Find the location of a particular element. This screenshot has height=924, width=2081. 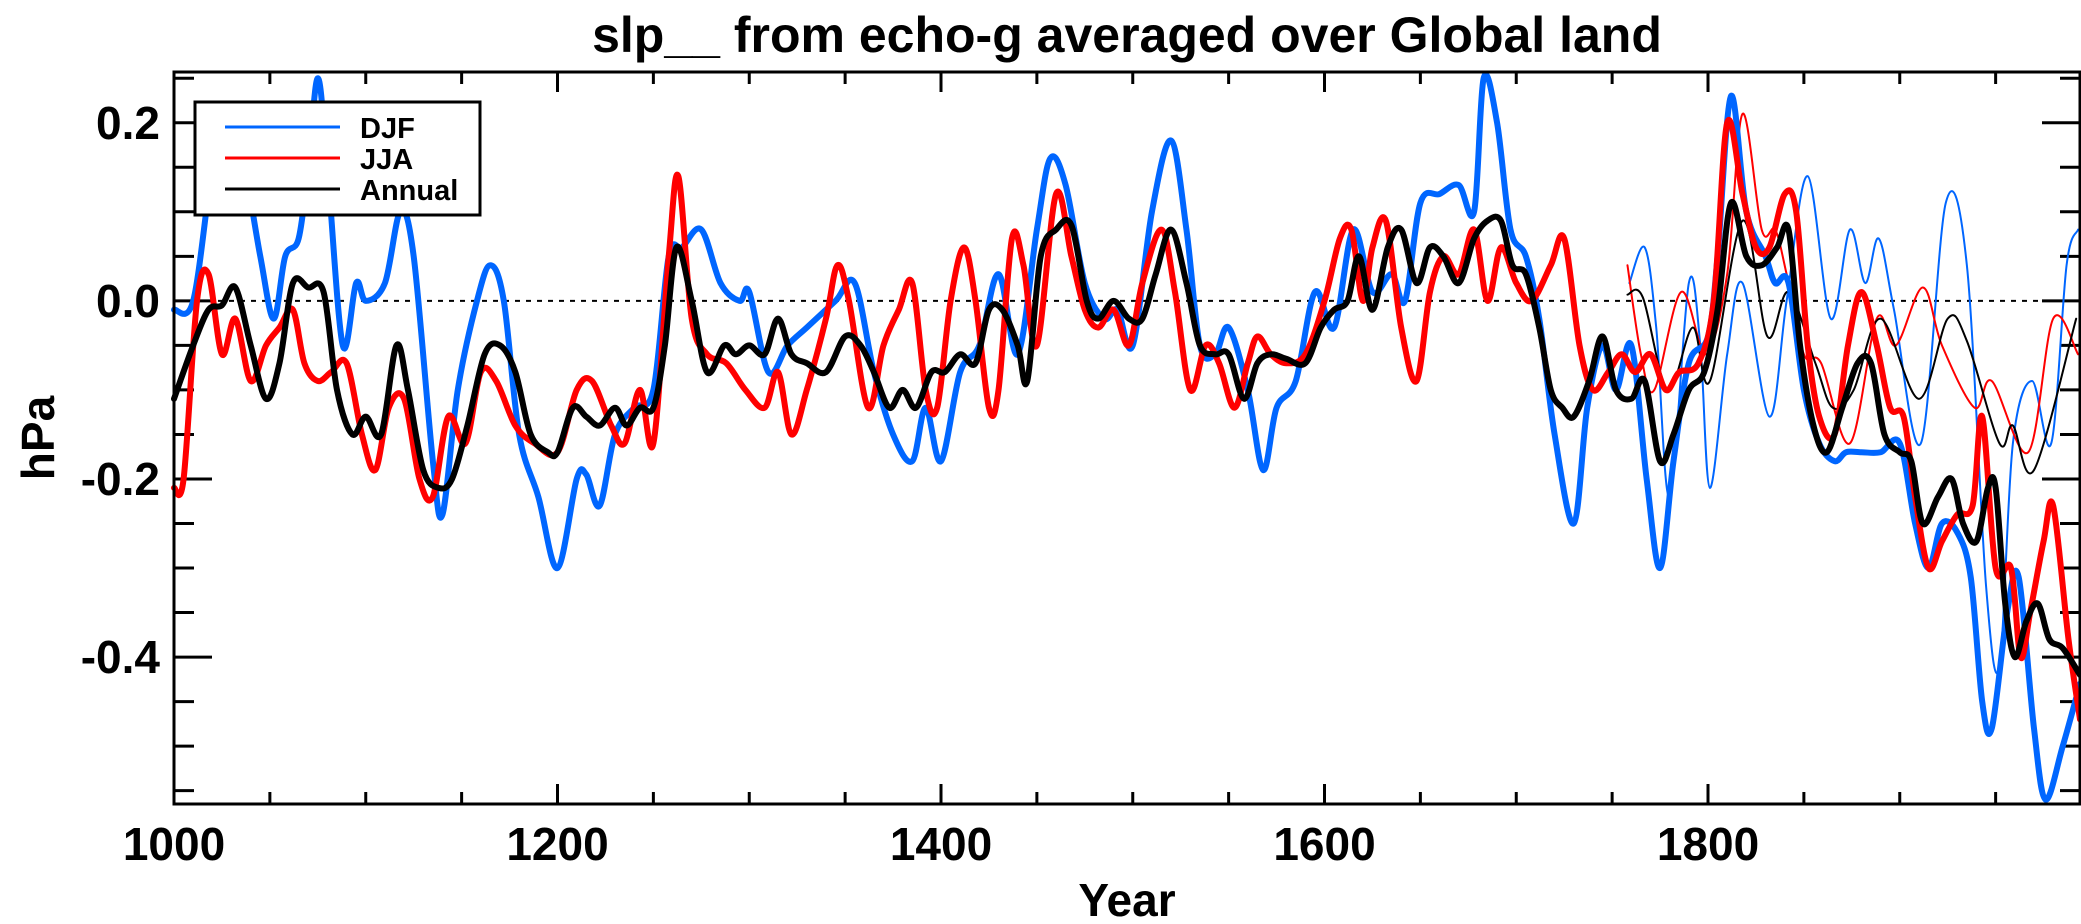

x-tick-label: 1400 is located at coordinates (941, 844).